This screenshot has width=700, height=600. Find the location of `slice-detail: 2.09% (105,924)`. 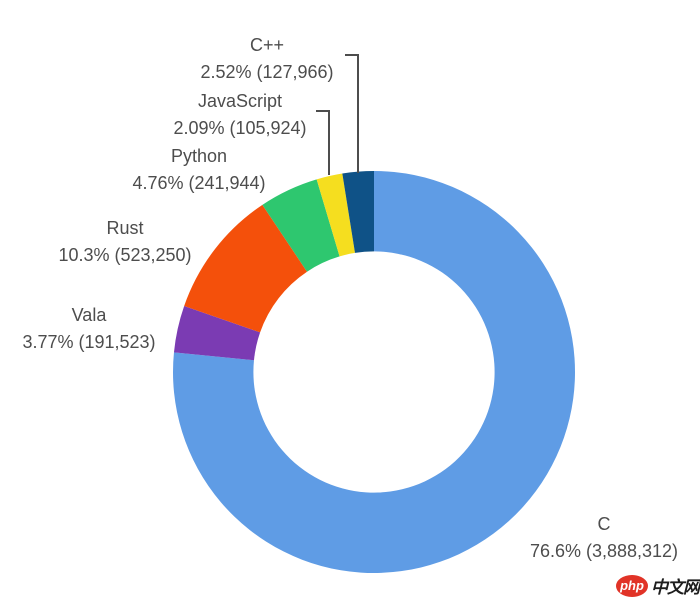

slice-detail: 2.09% (105,924) is located at coordinates (240, 128).